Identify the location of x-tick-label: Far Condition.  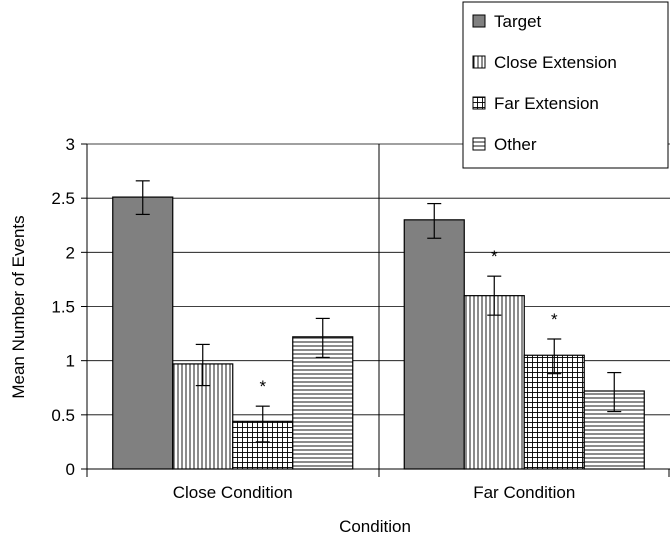
(524, 492).